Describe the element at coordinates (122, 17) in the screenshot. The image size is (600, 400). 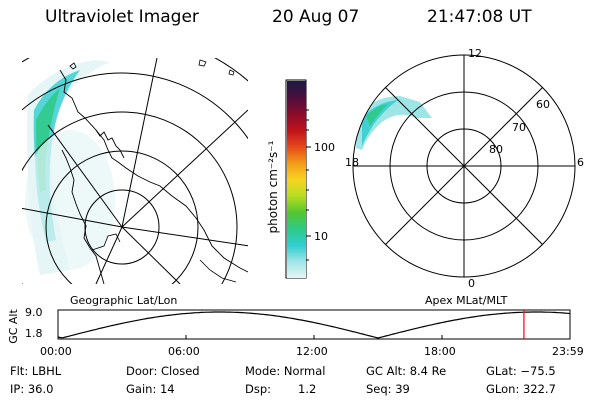
I see `instrument-title: Ultraviolet Imager` at that location.